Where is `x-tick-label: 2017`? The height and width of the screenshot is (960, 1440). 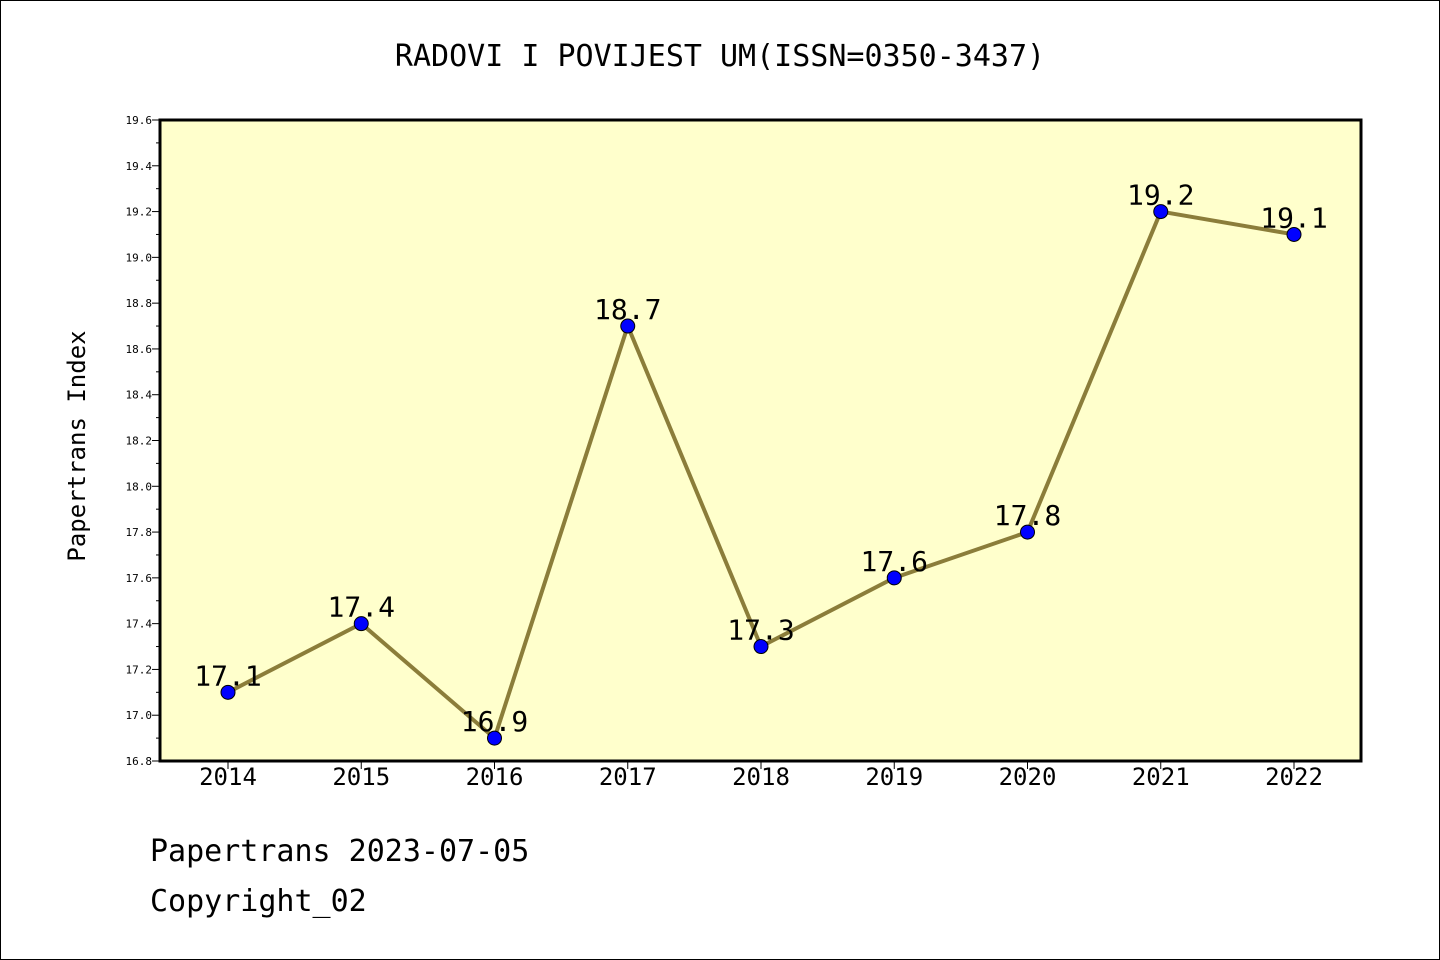 x-tick-label: 2017 is located at coordinates (628, 777).